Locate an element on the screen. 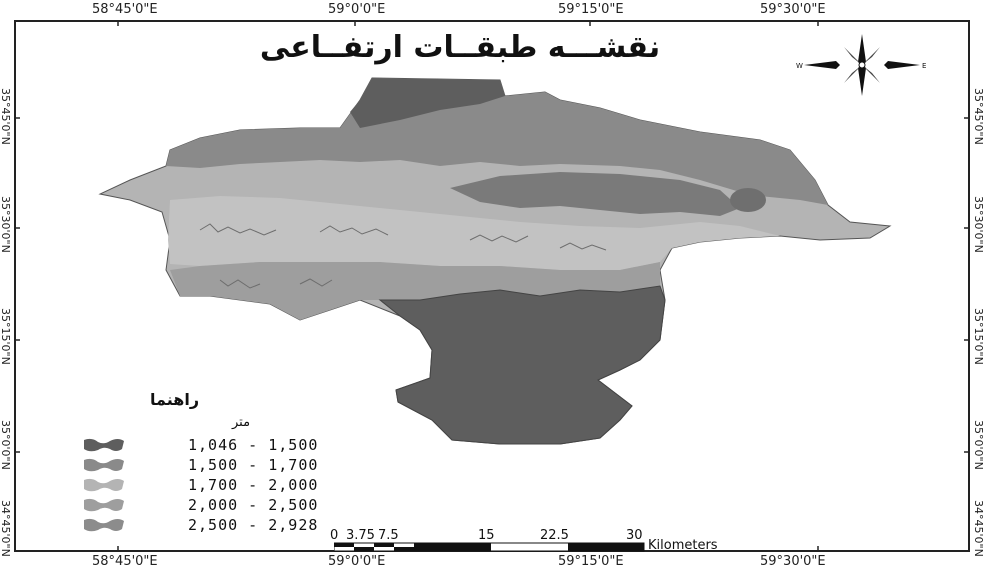  longitude-label-top-3: 59°15'0"E is located at coordinates (591, 9).